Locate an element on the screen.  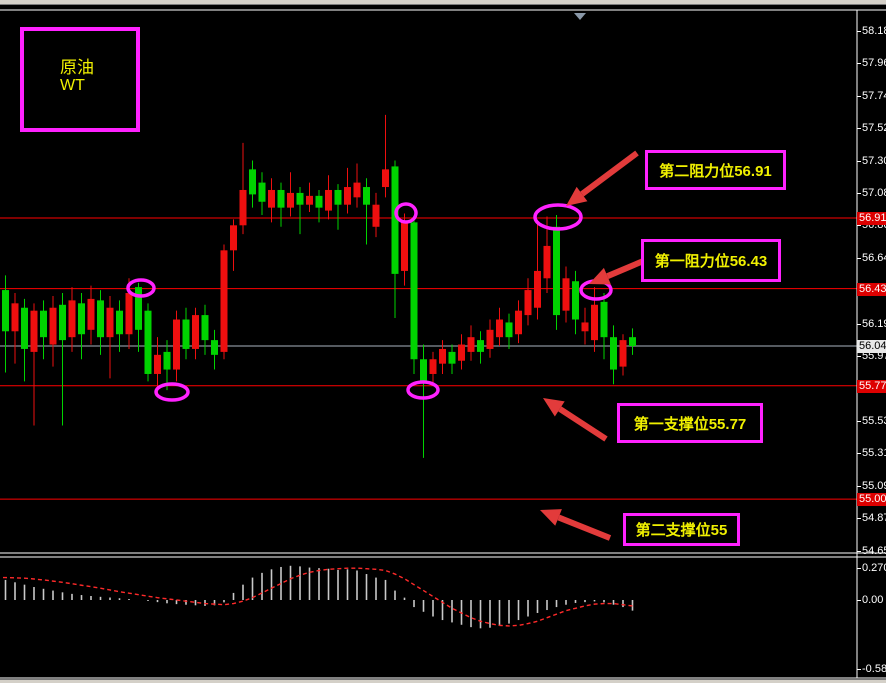
price-tick-label: 58.18 is located at coordinates (874, 31).